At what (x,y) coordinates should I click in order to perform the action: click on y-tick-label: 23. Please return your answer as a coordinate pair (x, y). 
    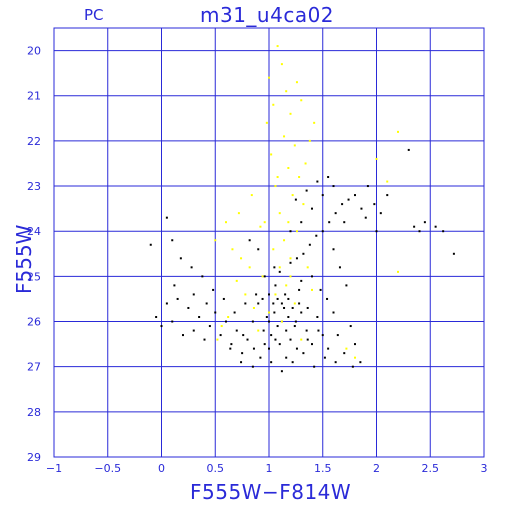
    Looking at the image, I should click on (34, 186).